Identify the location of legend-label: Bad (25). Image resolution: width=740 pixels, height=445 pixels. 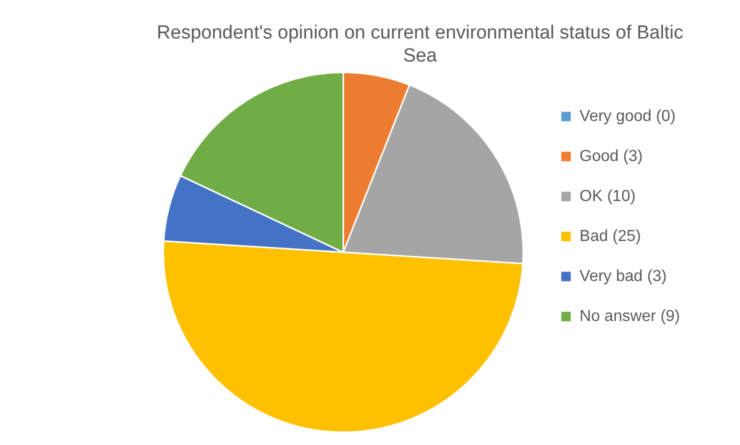
(610, 236).